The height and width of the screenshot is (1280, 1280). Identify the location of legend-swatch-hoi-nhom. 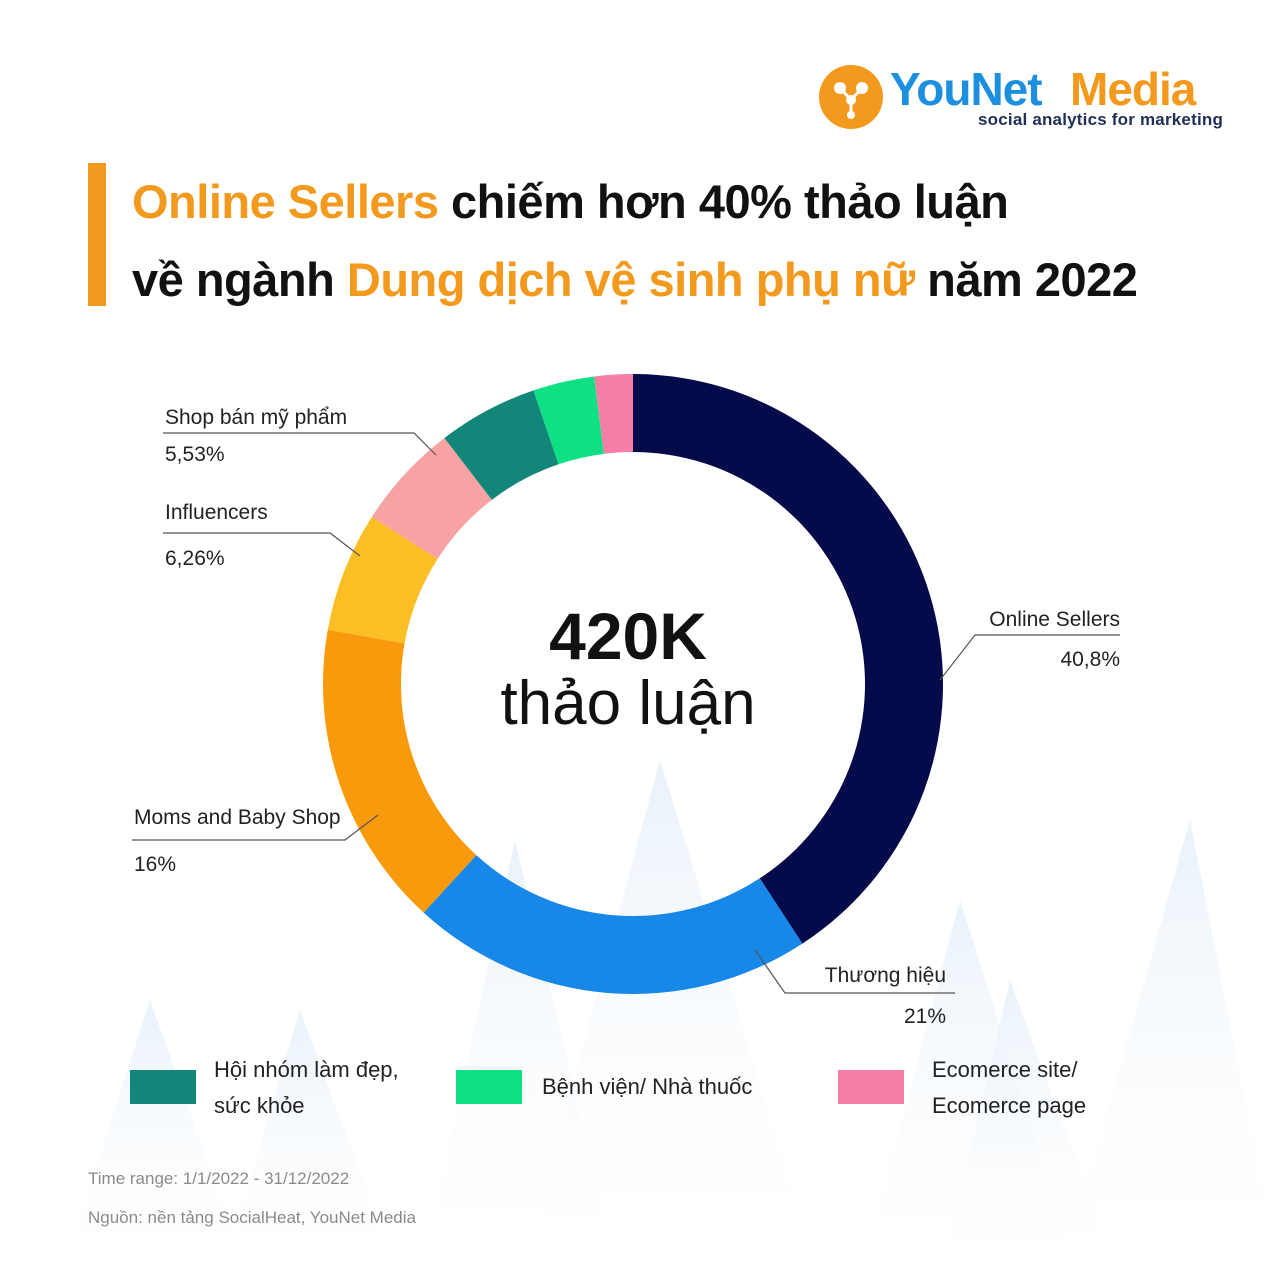
(163, 1087).